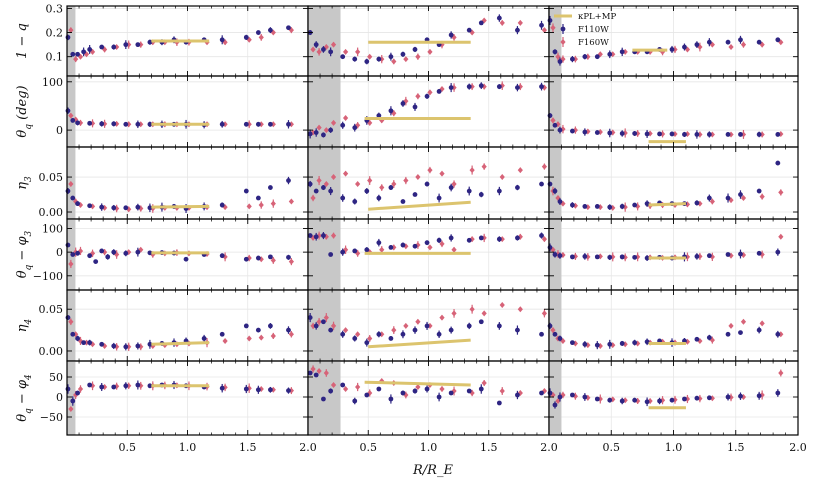 The width and height of the screenshot is (814, 481). I want to click on y-tick-label-dphi4: −50, so click(51, 417).